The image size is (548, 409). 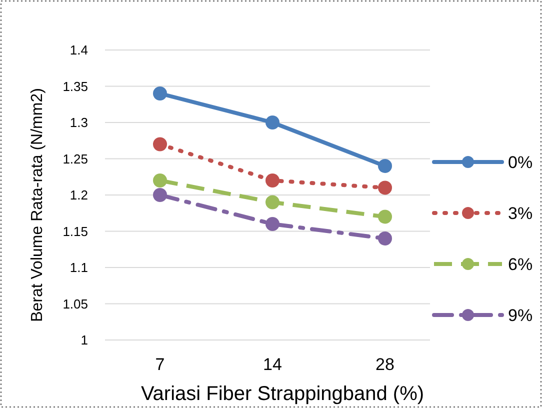 I want to click on y-tick-label: 1.25, so click(x=75, y=158).